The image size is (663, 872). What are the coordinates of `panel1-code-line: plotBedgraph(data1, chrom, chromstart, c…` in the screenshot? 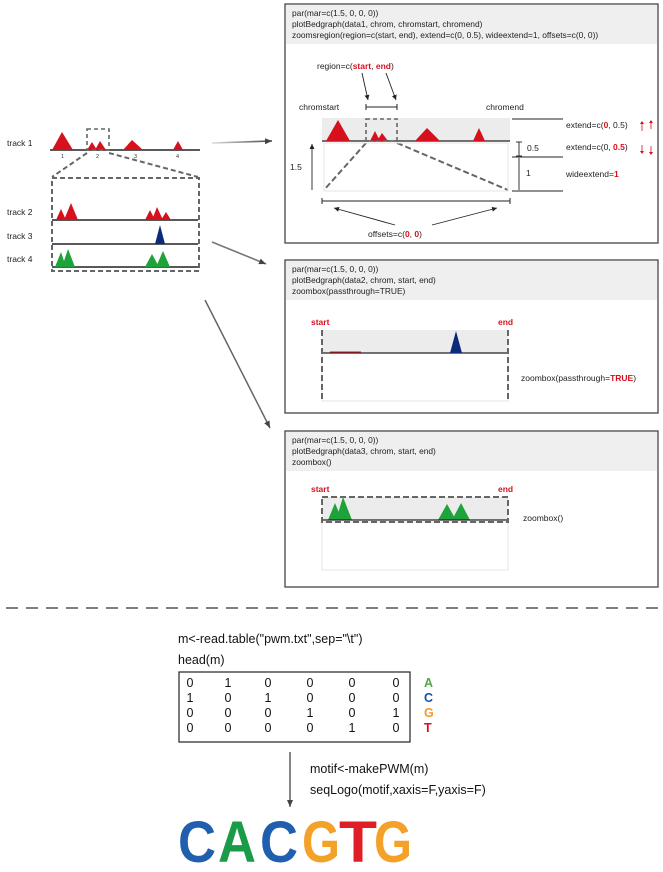 It's located at (387, 24).